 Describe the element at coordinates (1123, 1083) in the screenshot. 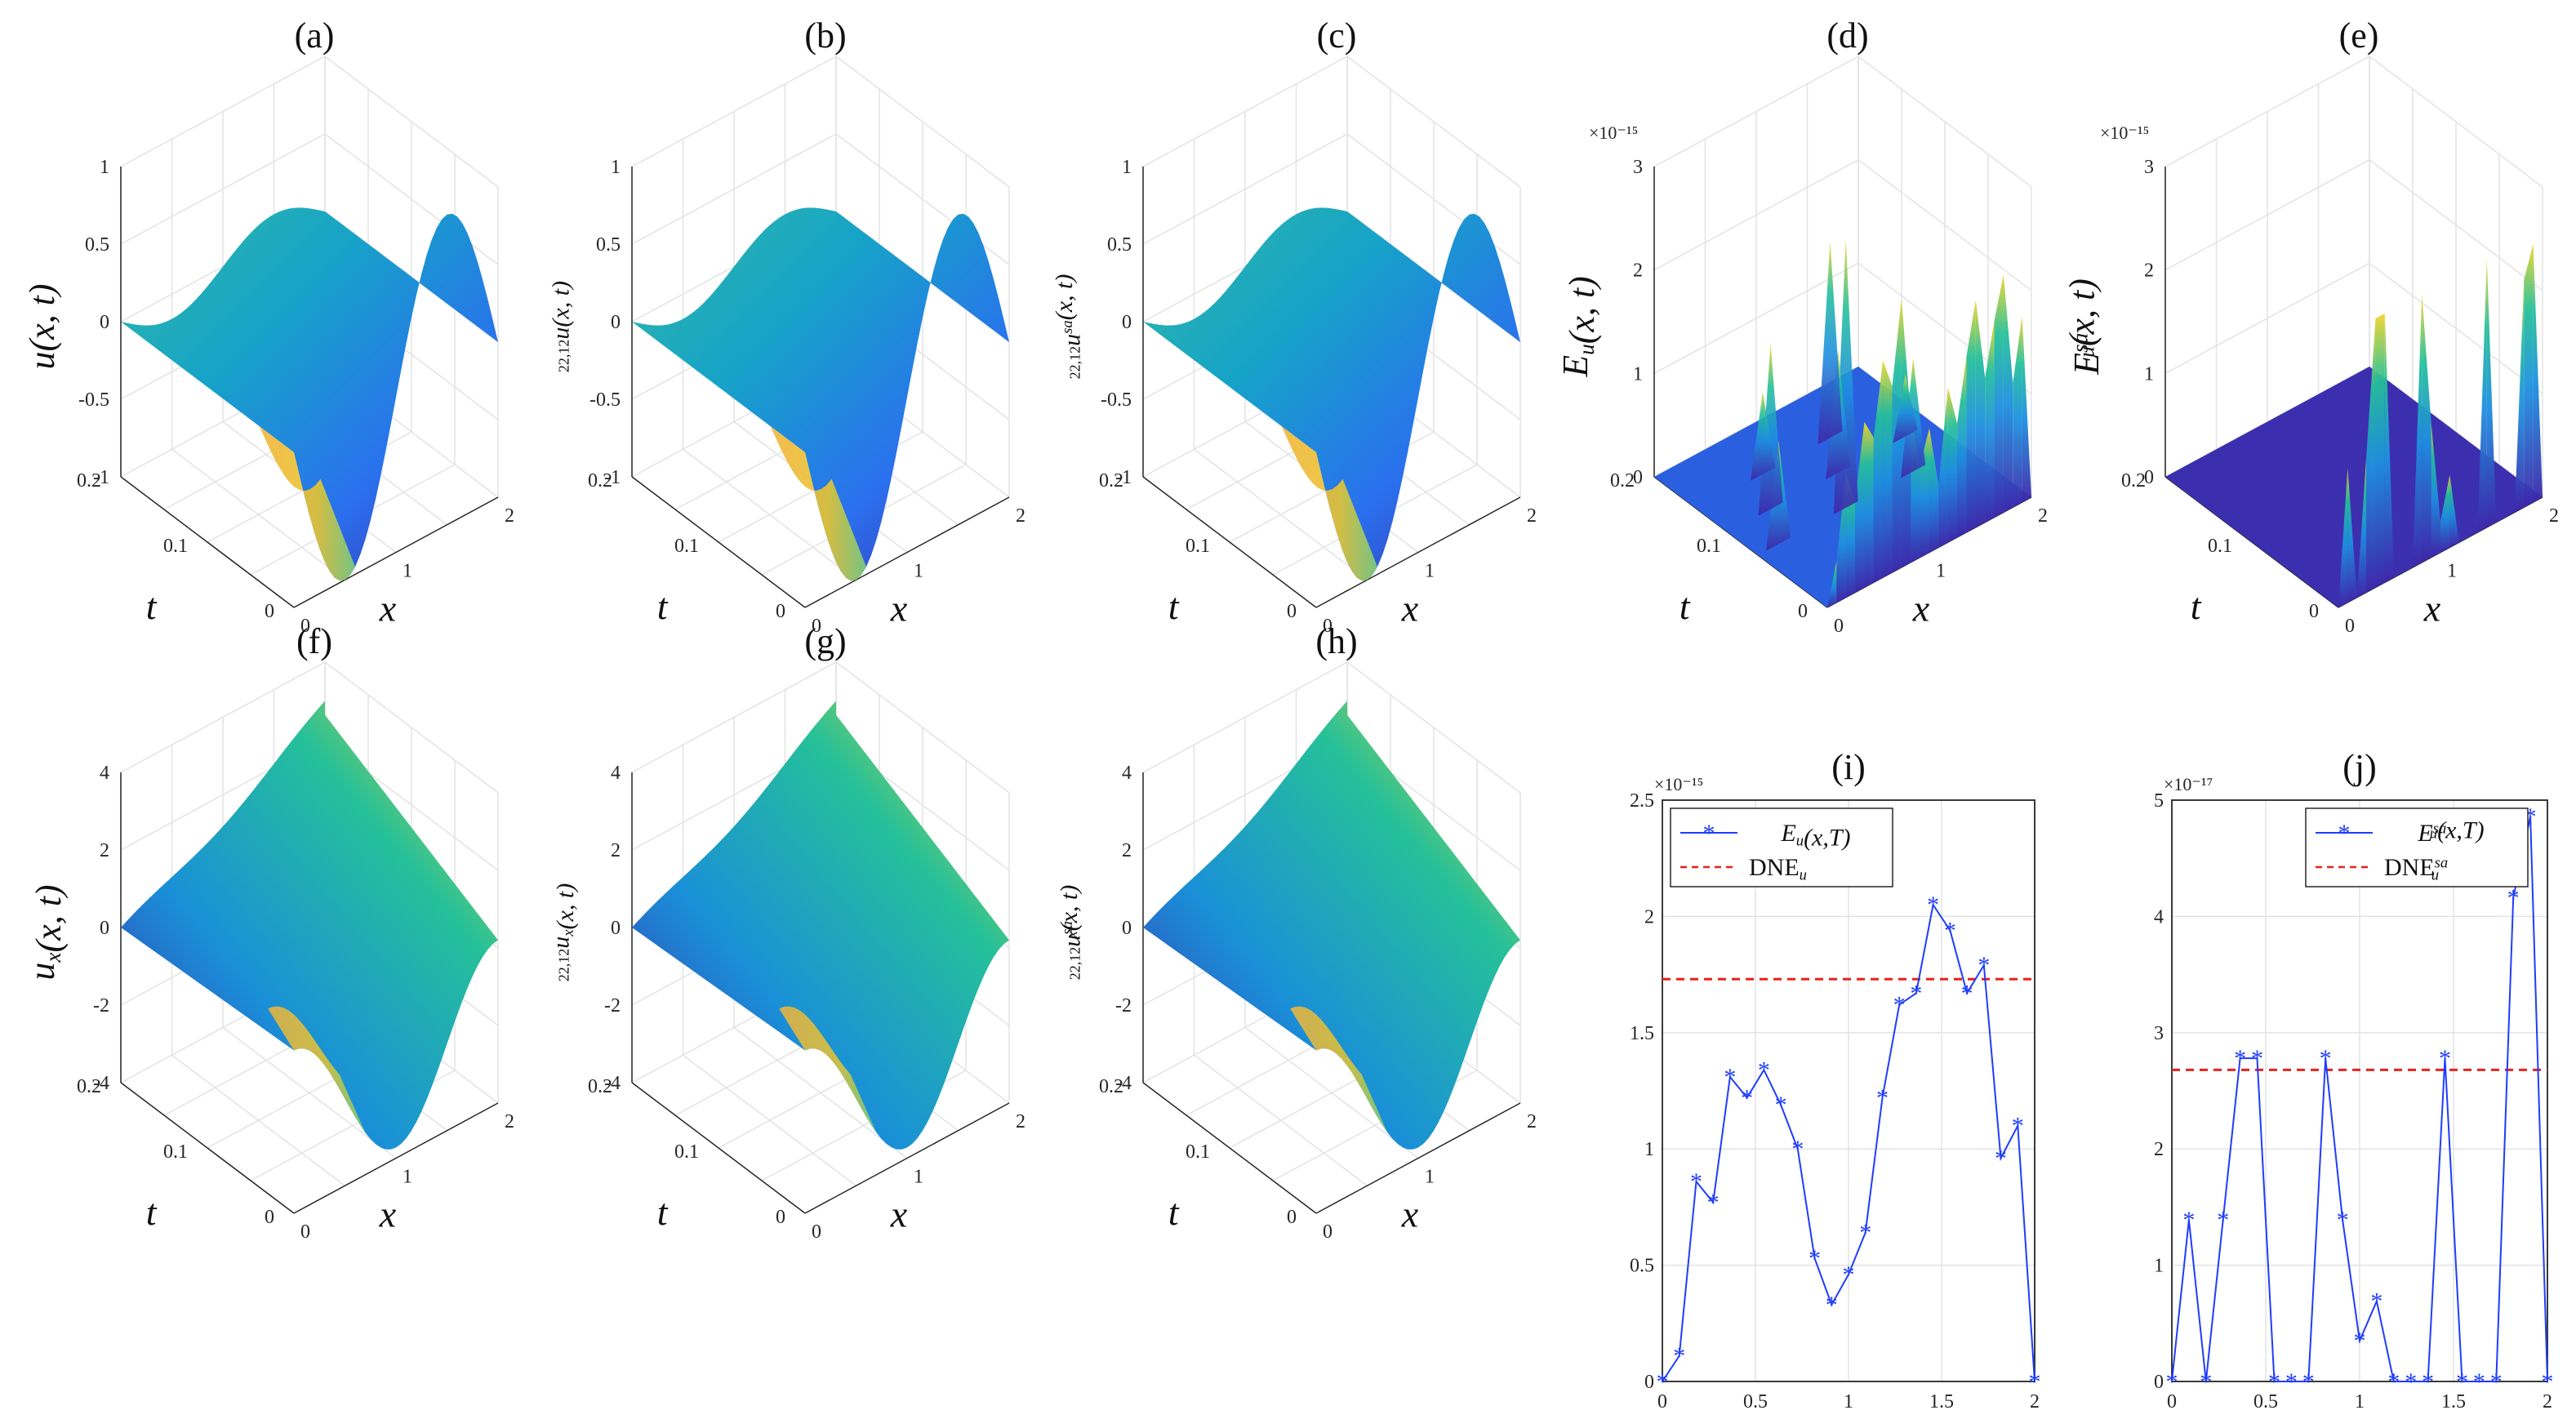

I see `z-tick-label: -4` at that location.